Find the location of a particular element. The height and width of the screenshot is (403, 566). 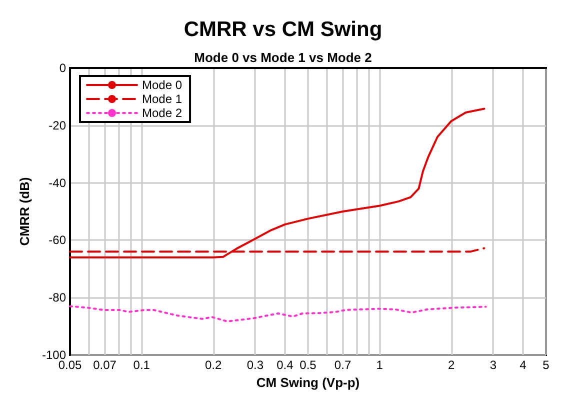

x-tick-label: 0.3 is located at coordinates (255, 365).